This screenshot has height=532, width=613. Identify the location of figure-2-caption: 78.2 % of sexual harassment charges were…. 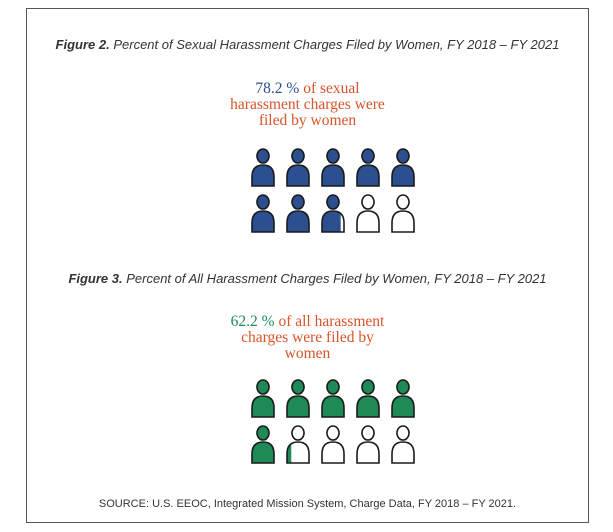
(307, 105).